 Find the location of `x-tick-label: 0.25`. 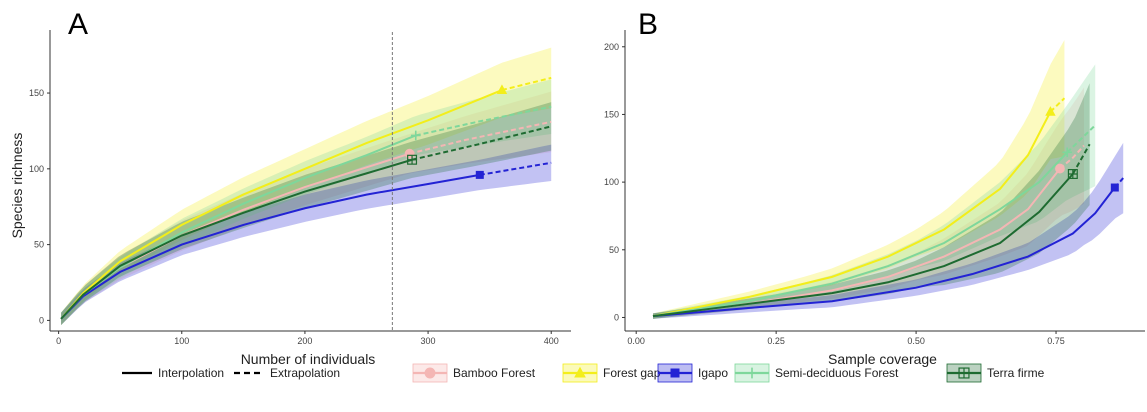

x-tick-label: 0.25 is located at coordinates (776, 341).